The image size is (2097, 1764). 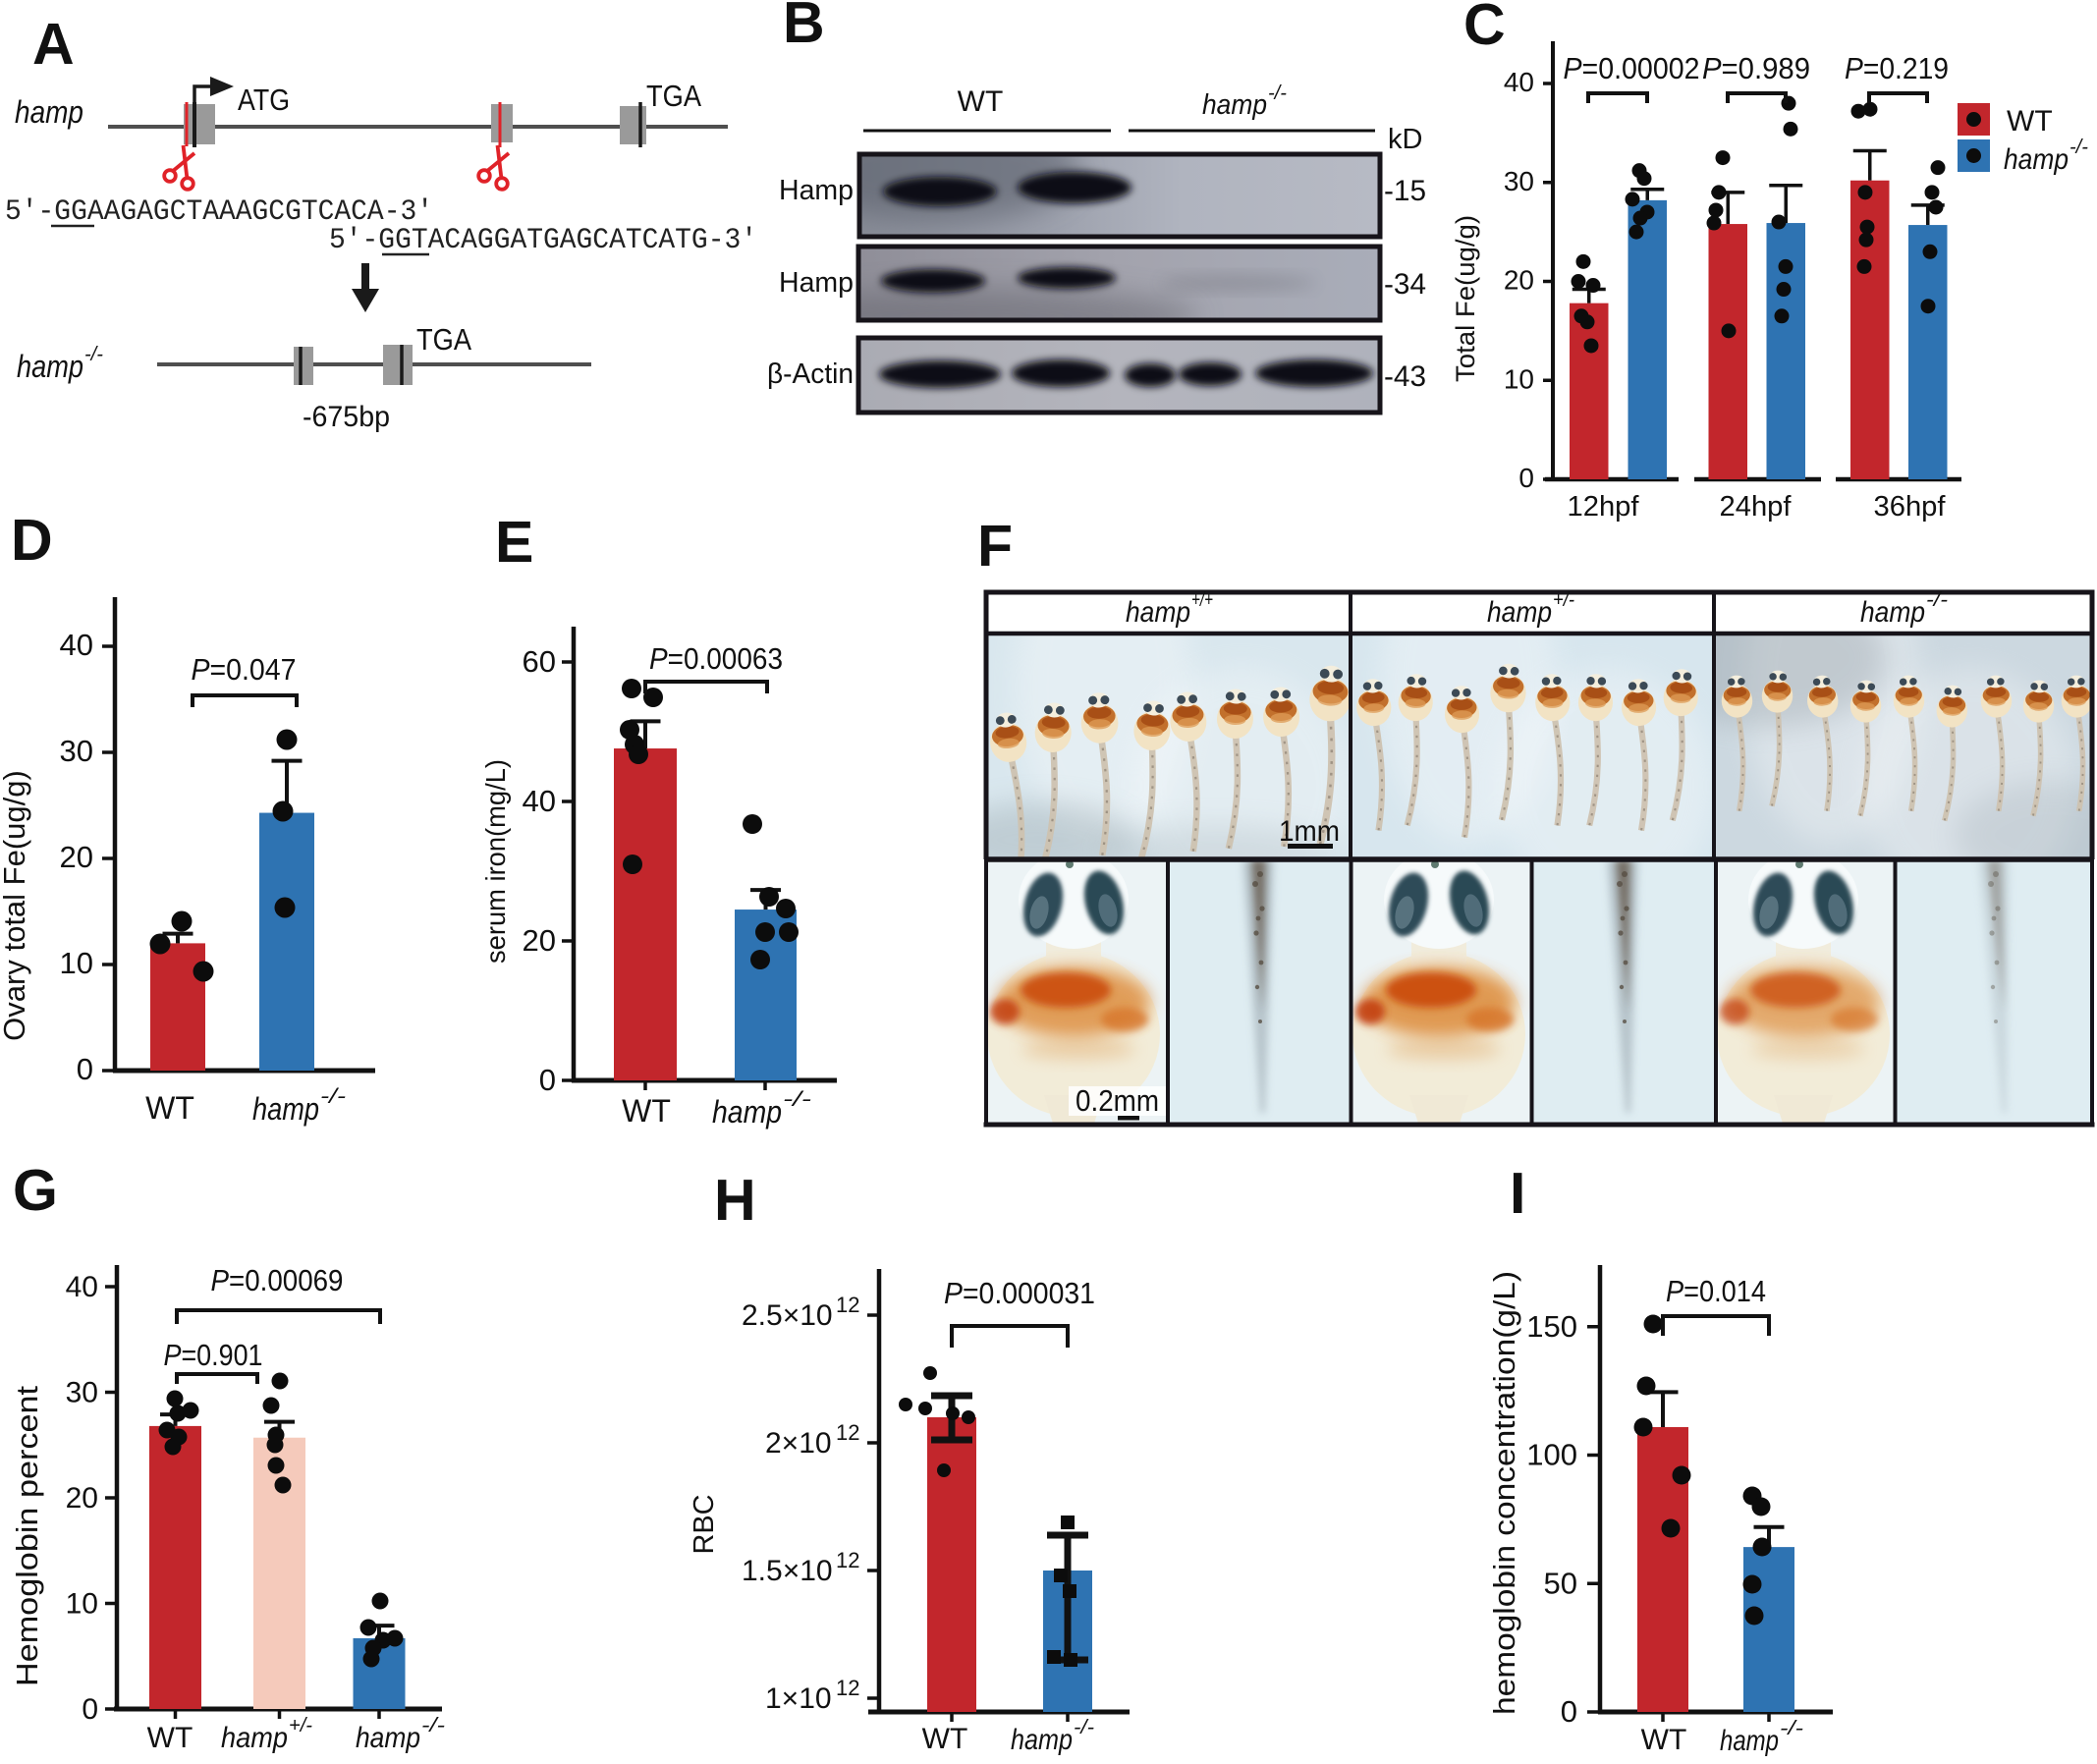 What do you see at coordinates (219, 212) in the screenshot?
I see `svg-text: 5'-GGAAGAGCTAAAGCGTCACA-3'` at bounding box center [219, 212].